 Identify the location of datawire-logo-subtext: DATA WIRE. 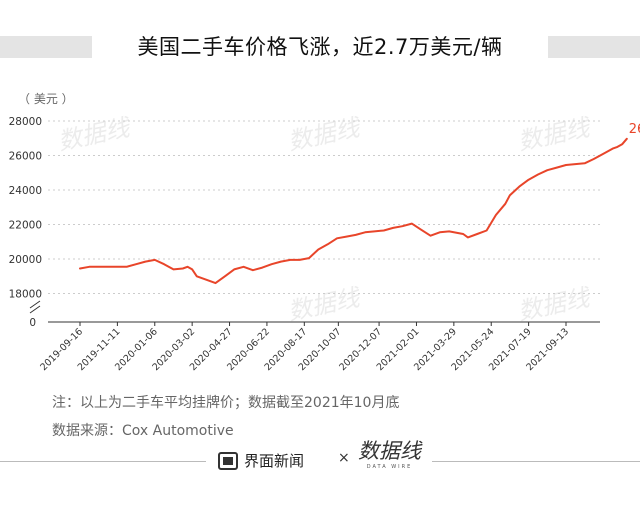
(389, 467).